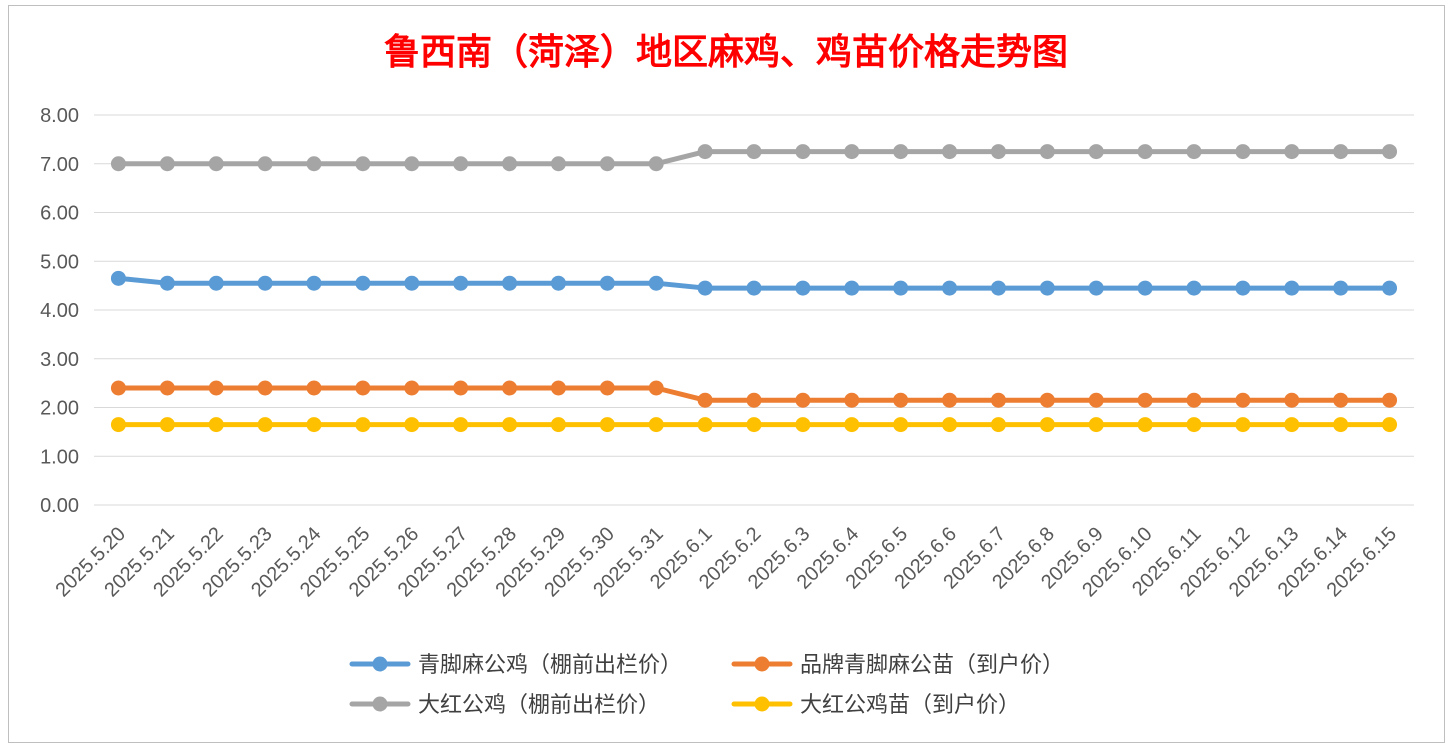  Describe the element at coordinates (59, 409) in the screenshot. I see `y-tick-label: 2.00` at that location.